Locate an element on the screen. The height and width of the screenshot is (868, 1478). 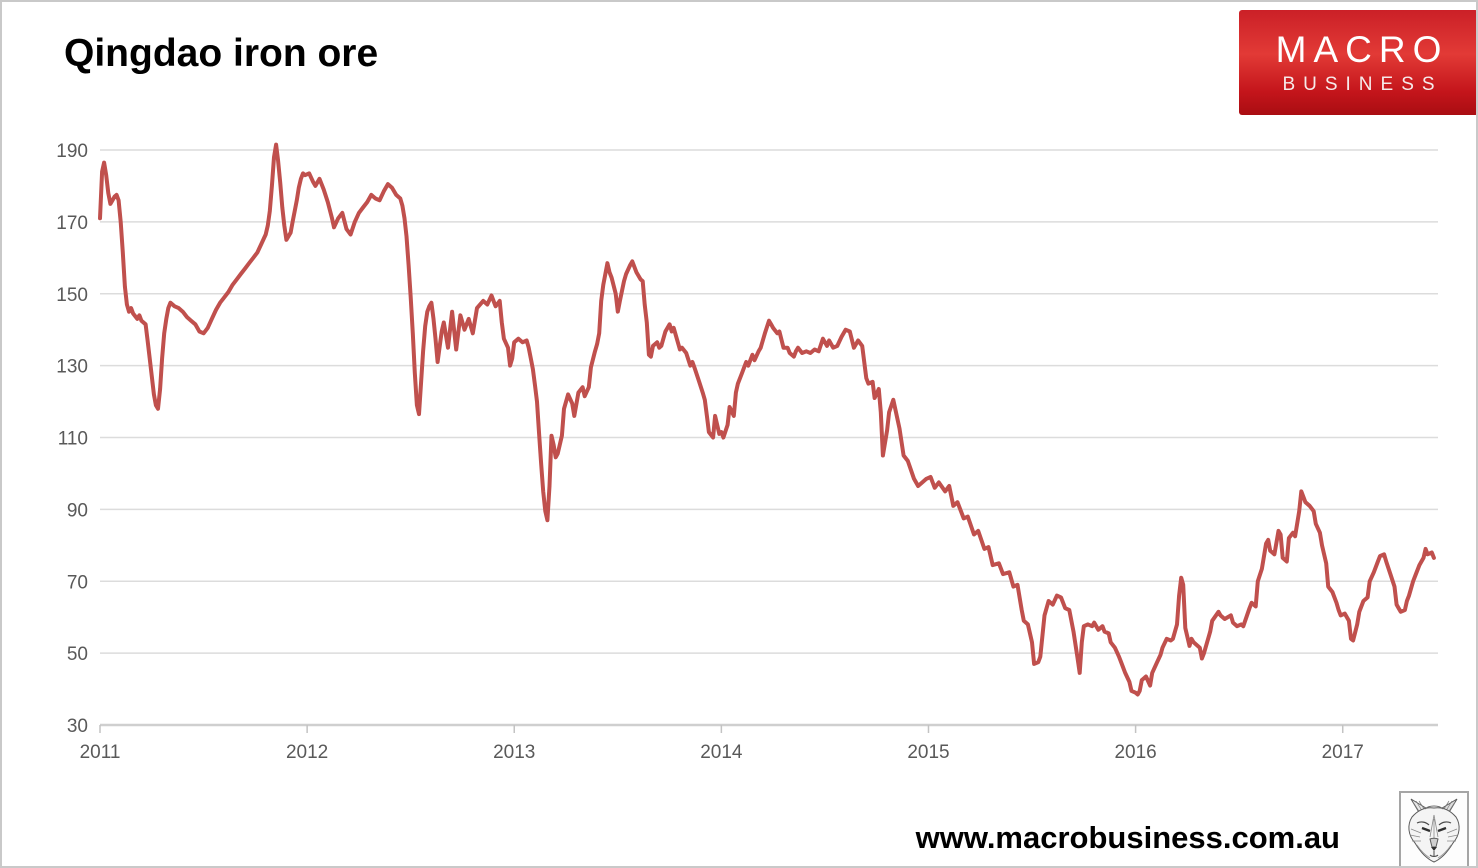
website-url: www.macrobusiness.com.au is located at coordinates (1127, 837).